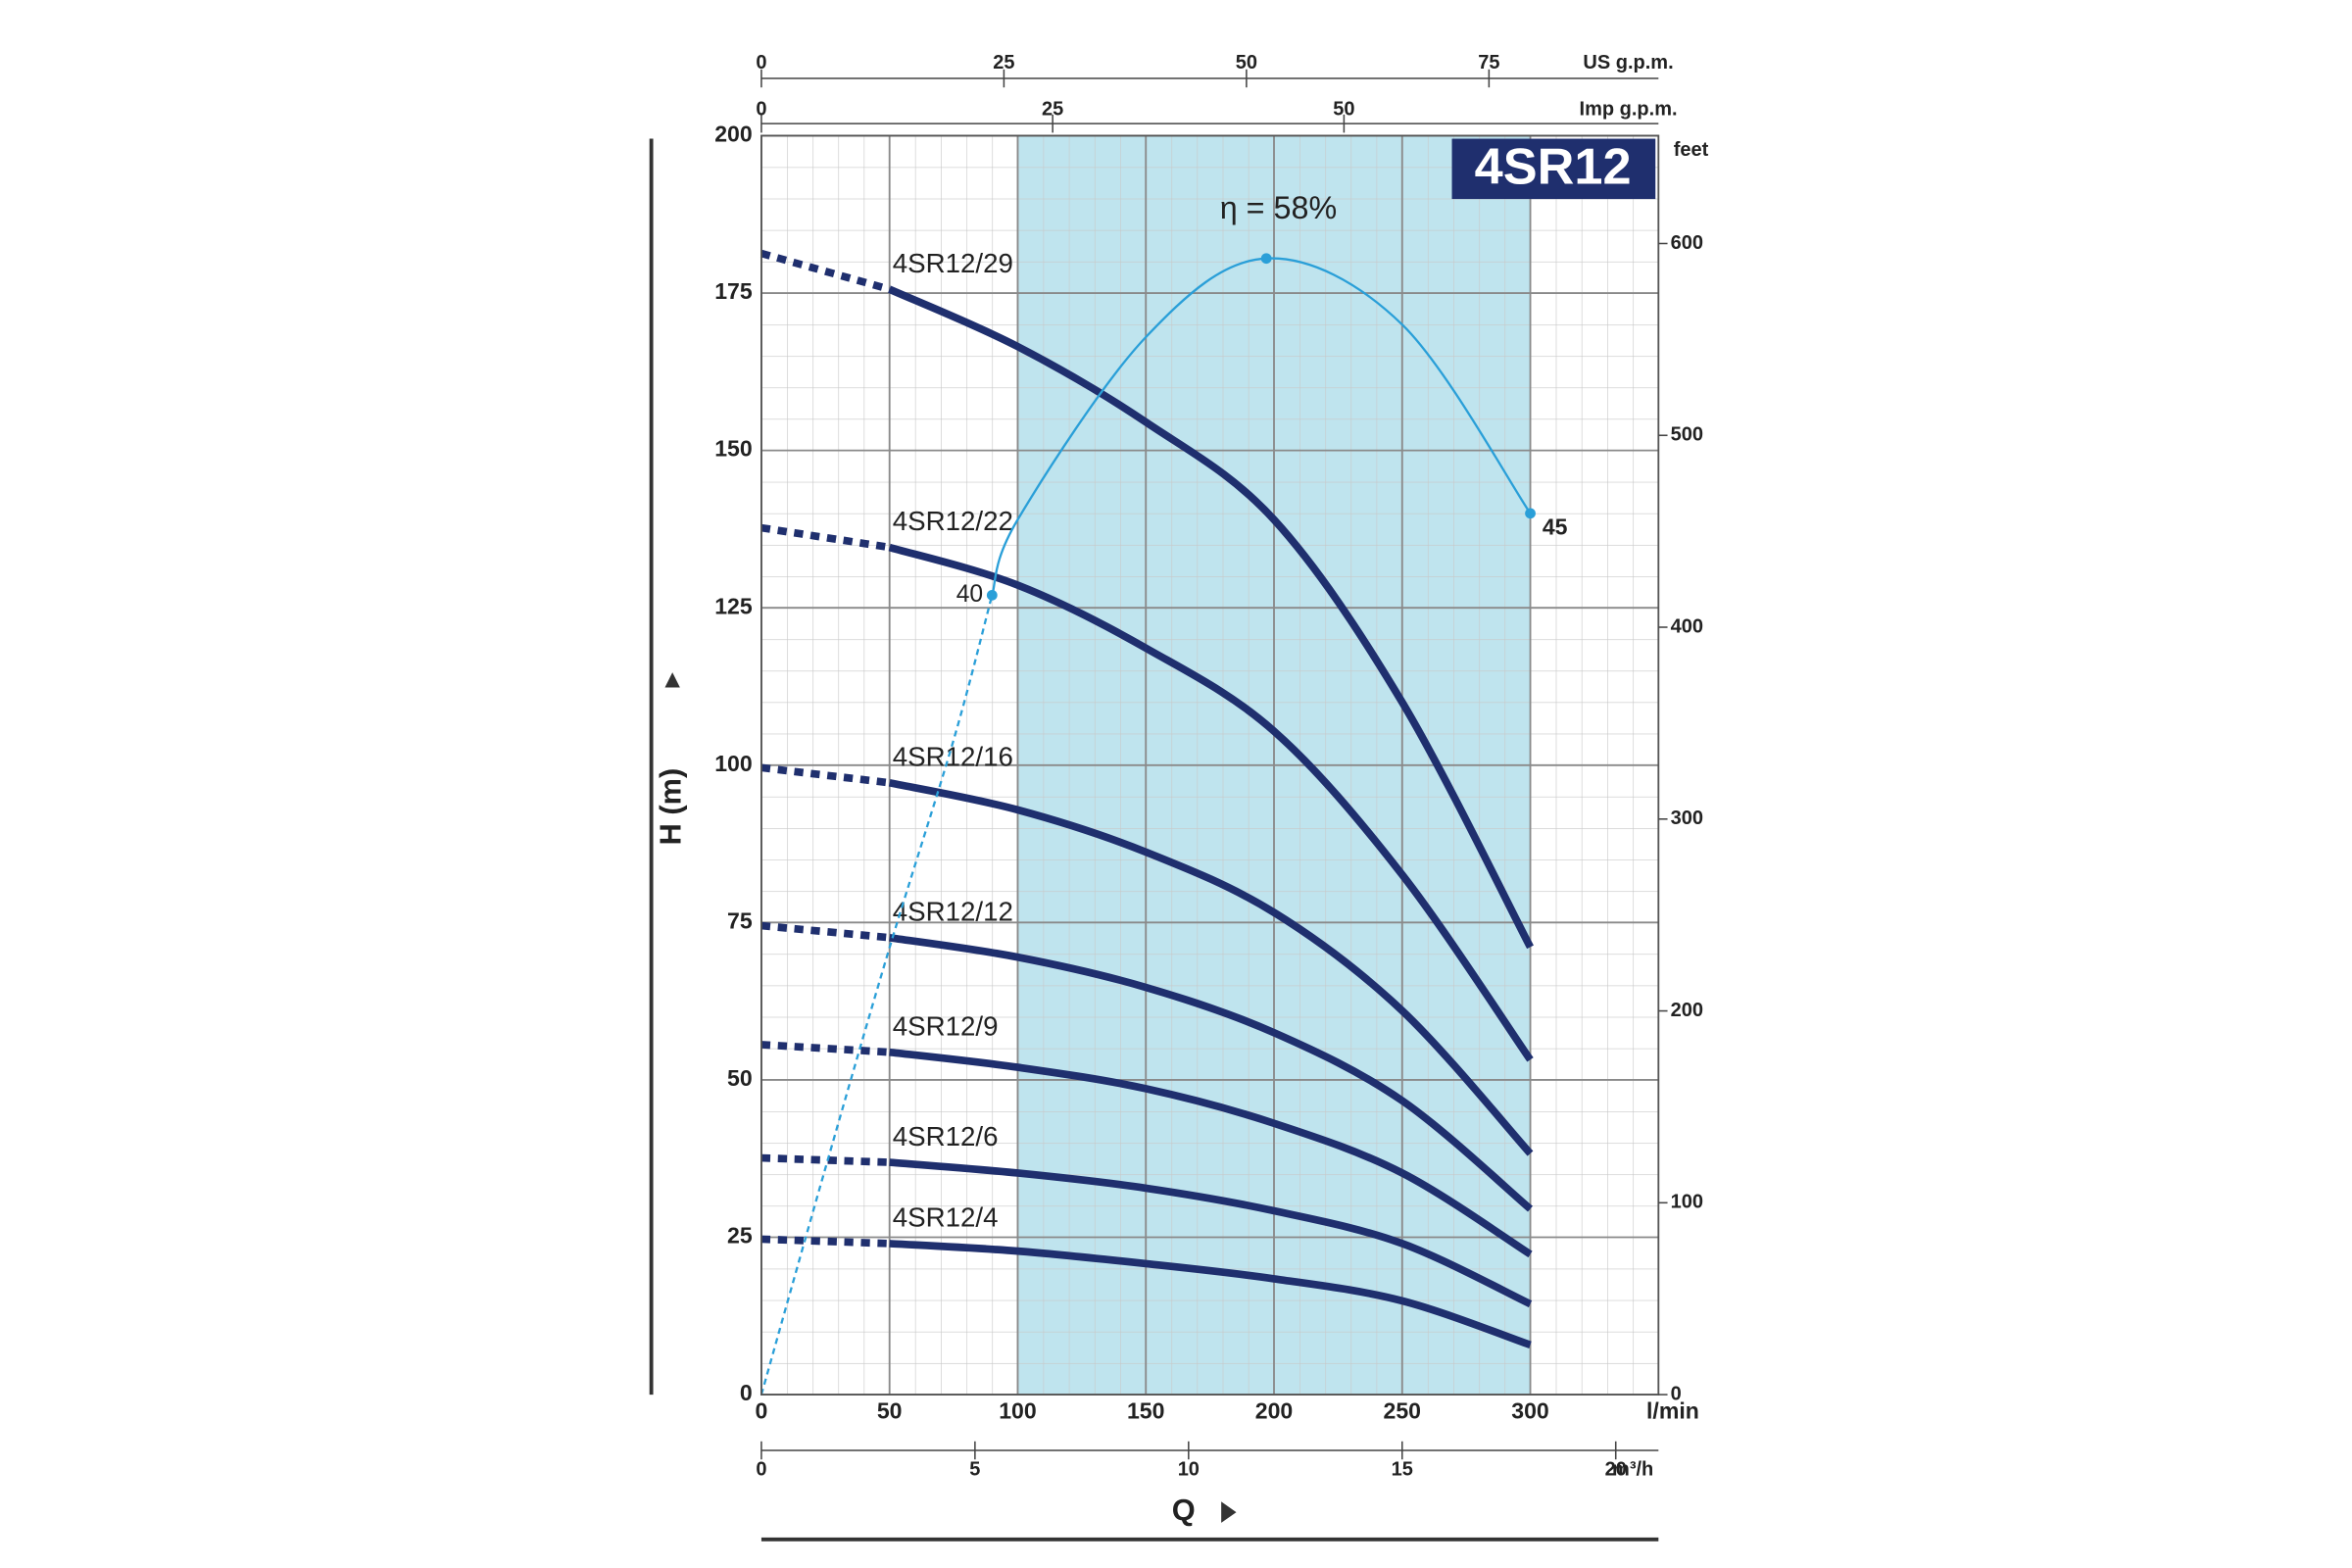 This screenshot has width=2352, height=1568. I want to click on secondary-axis-label: US g.p.m., so click(1628, 63).